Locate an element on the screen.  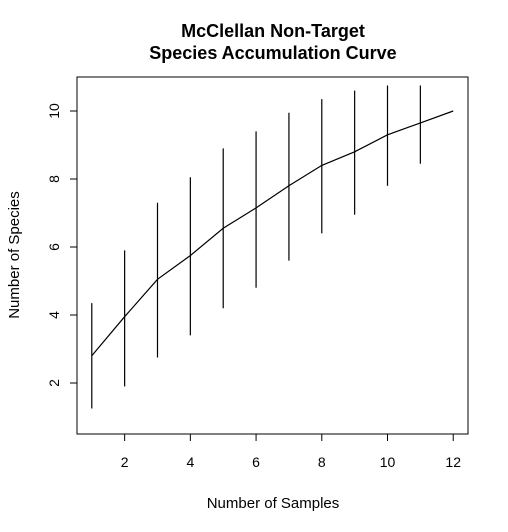
x-tick-label: 4 is located at coordinates (190, 462).